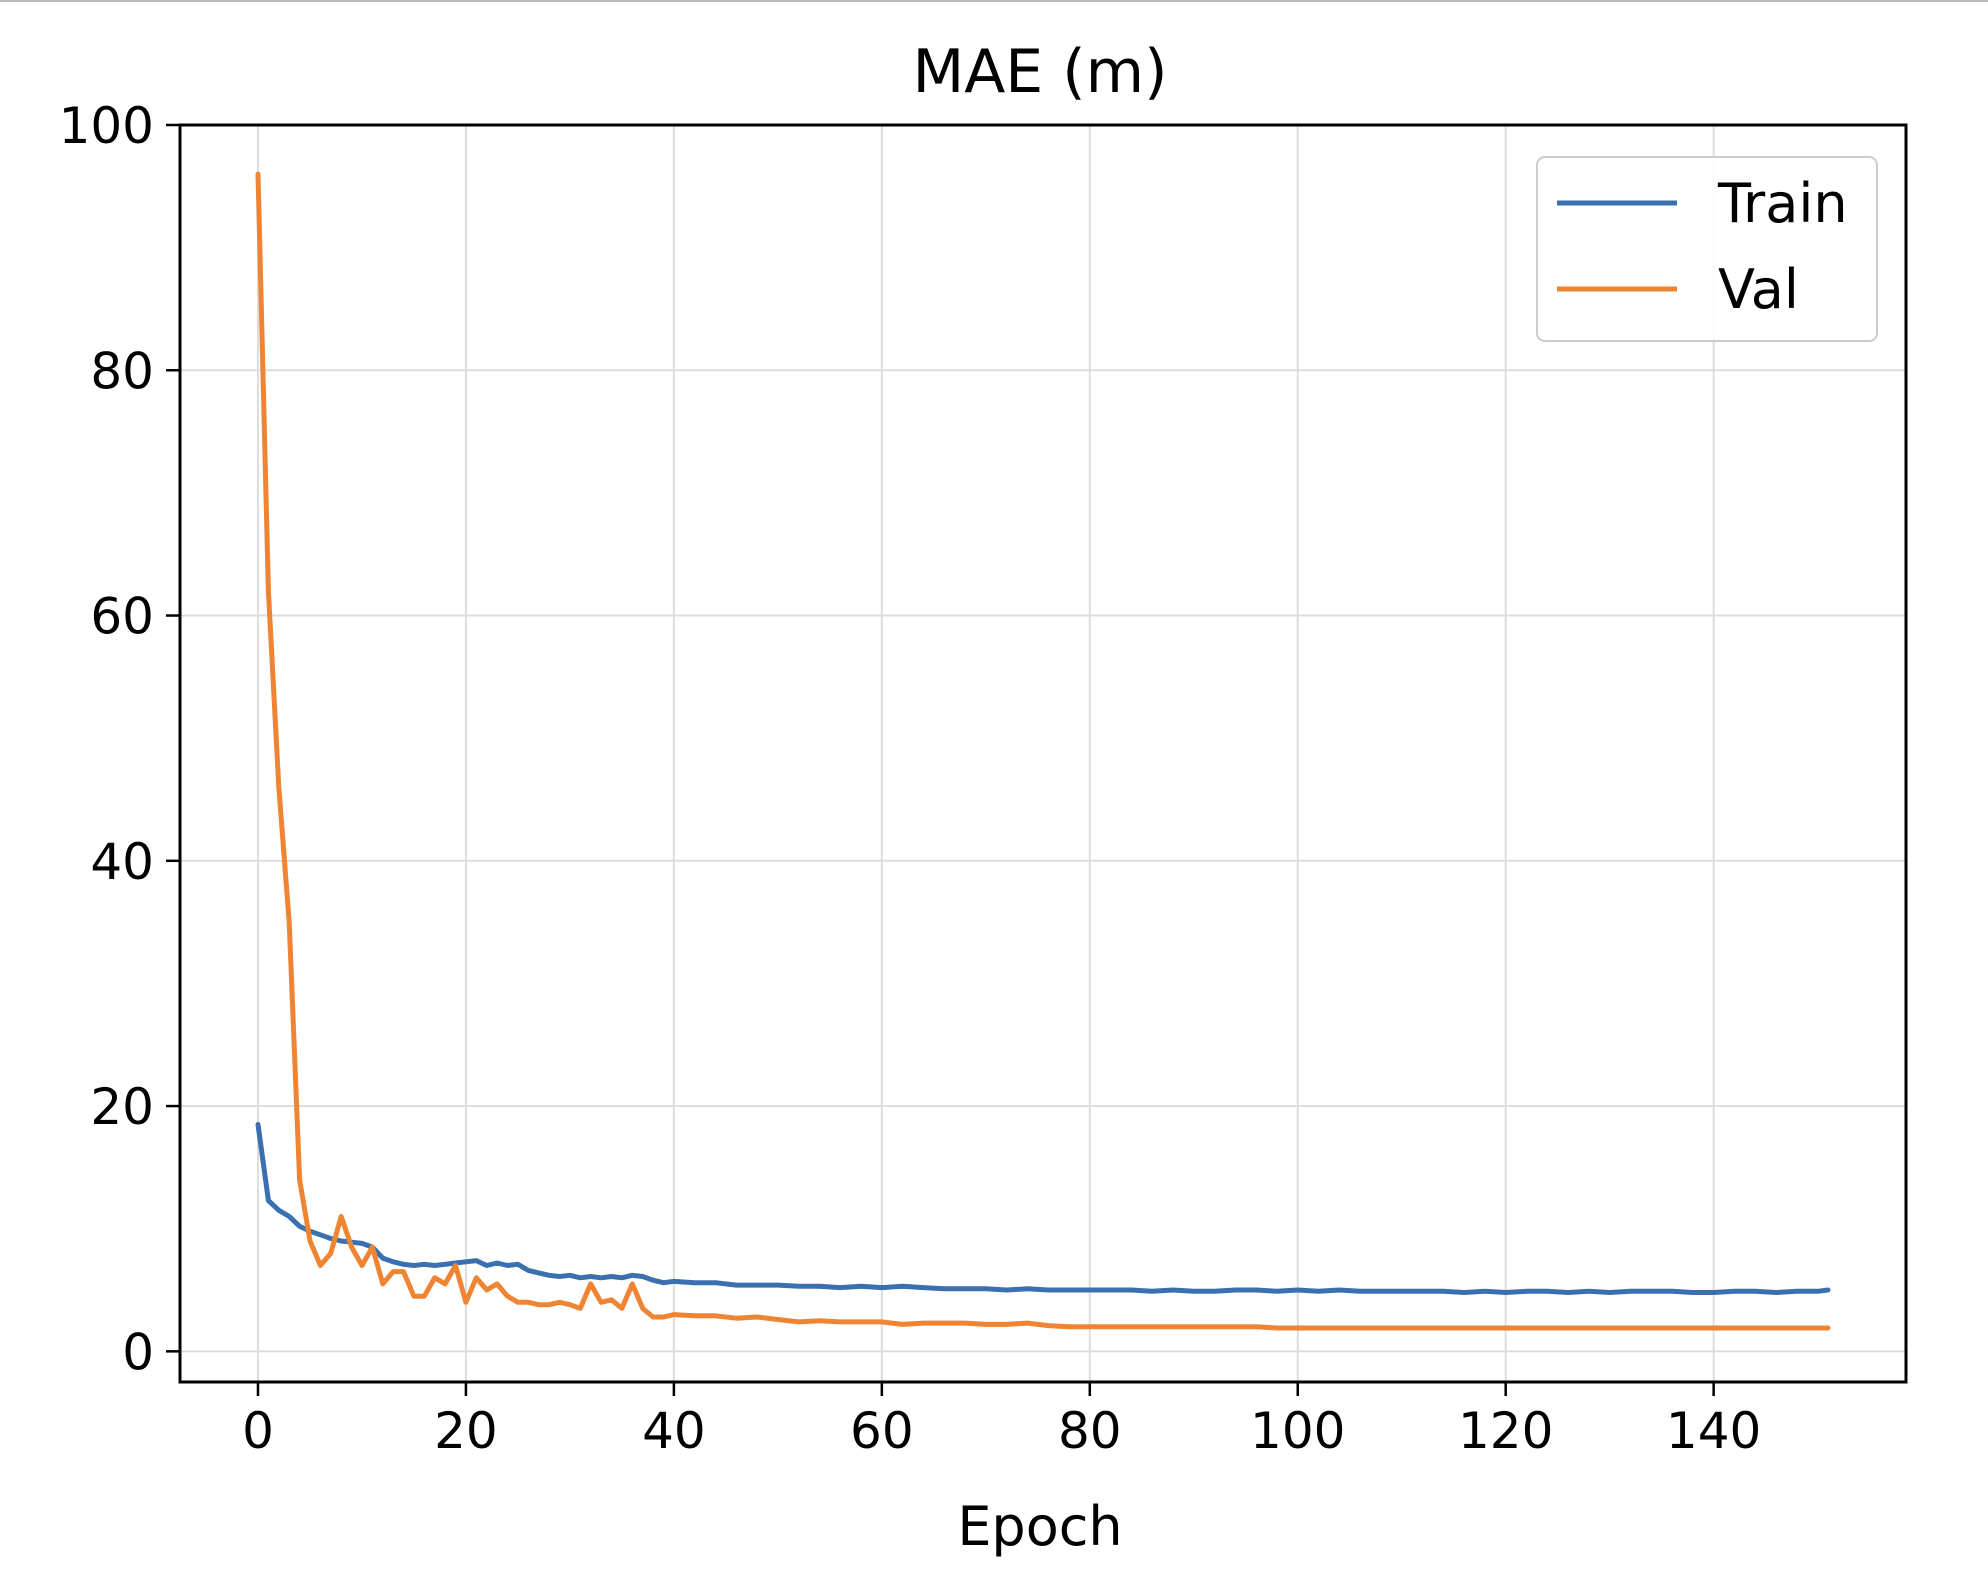  What do you see at coordinates (1782, 203) in the screenshot?
I see `legend-label-train: Train` at bounding box center [1782, 203].